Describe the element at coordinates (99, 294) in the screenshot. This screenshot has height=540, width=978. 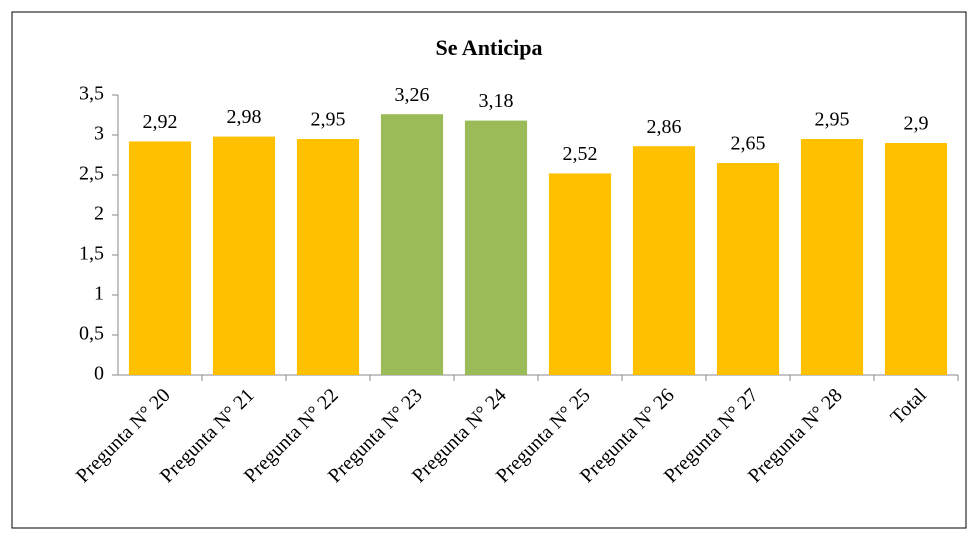
I see `y-tick-label: 1` at that location.